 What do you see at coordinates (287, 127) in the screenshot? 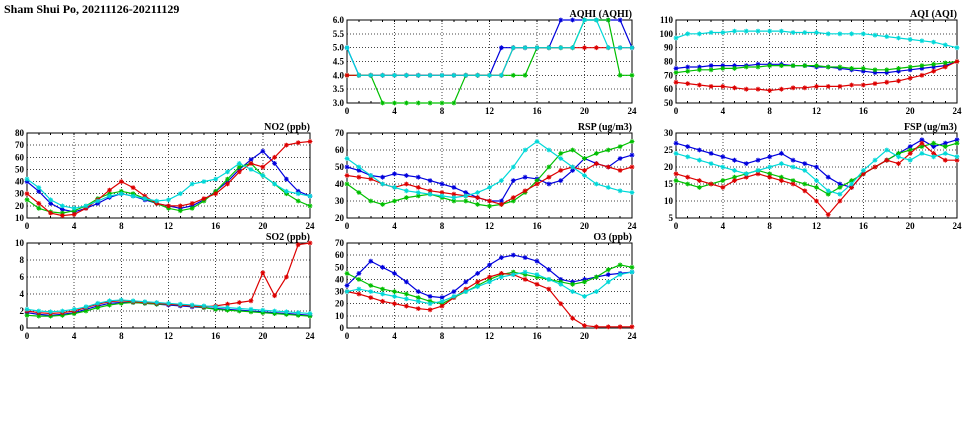
I see `svg-text: NO2 (ppb)` at bounding box center [287, 127].